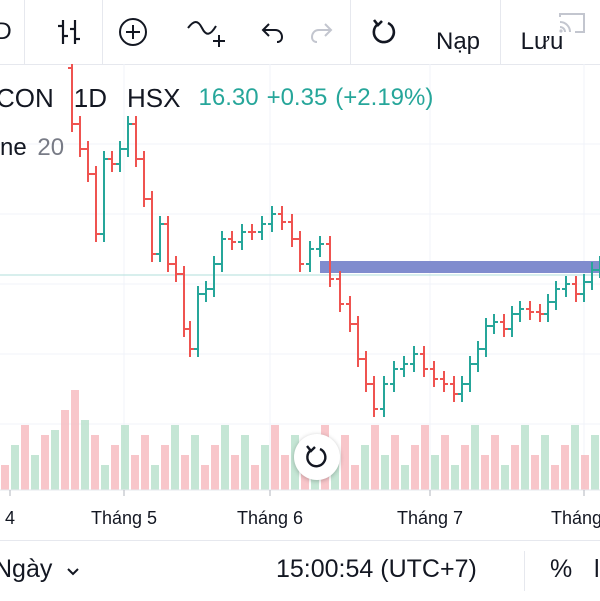 Image resolution: width=600 pixels, height=601 pixels. Describe the element at coordinates (7, 32) in the screenshot. I see `interval-button: D` at that location.